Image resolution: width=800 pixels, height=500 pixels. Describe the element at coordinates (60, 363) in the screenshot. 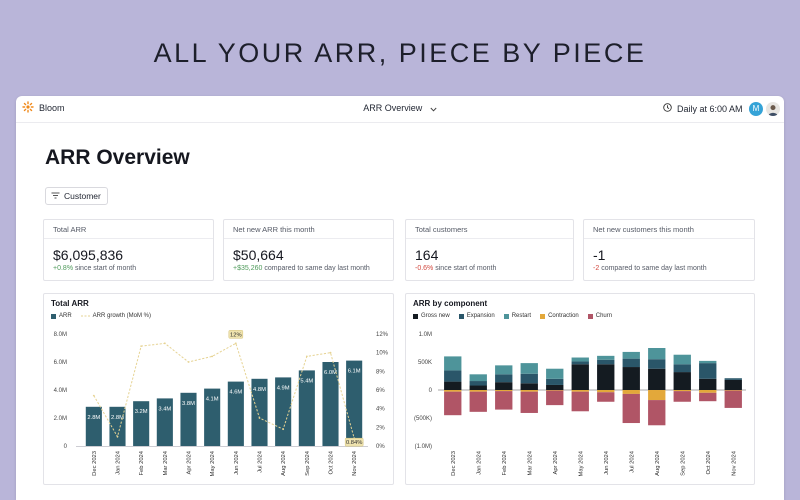

I see `y-tick-label: 6.0M` at that location.